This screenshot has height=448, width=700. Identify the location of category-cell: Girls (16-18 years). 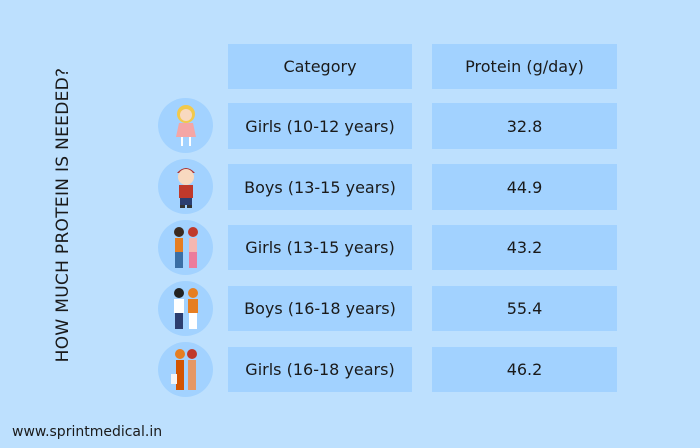
(320, 369).